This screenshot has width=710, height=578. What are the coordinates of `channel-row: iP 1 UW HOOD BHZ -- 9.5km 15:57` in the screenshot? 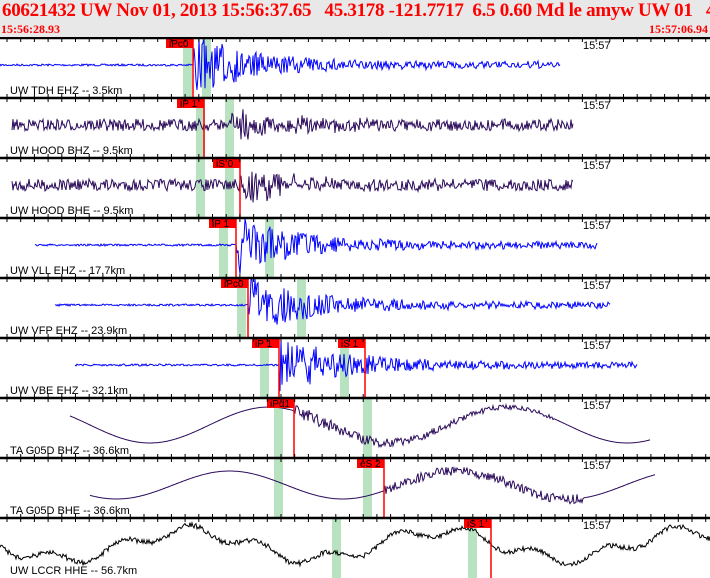 It's located at (355, 126).